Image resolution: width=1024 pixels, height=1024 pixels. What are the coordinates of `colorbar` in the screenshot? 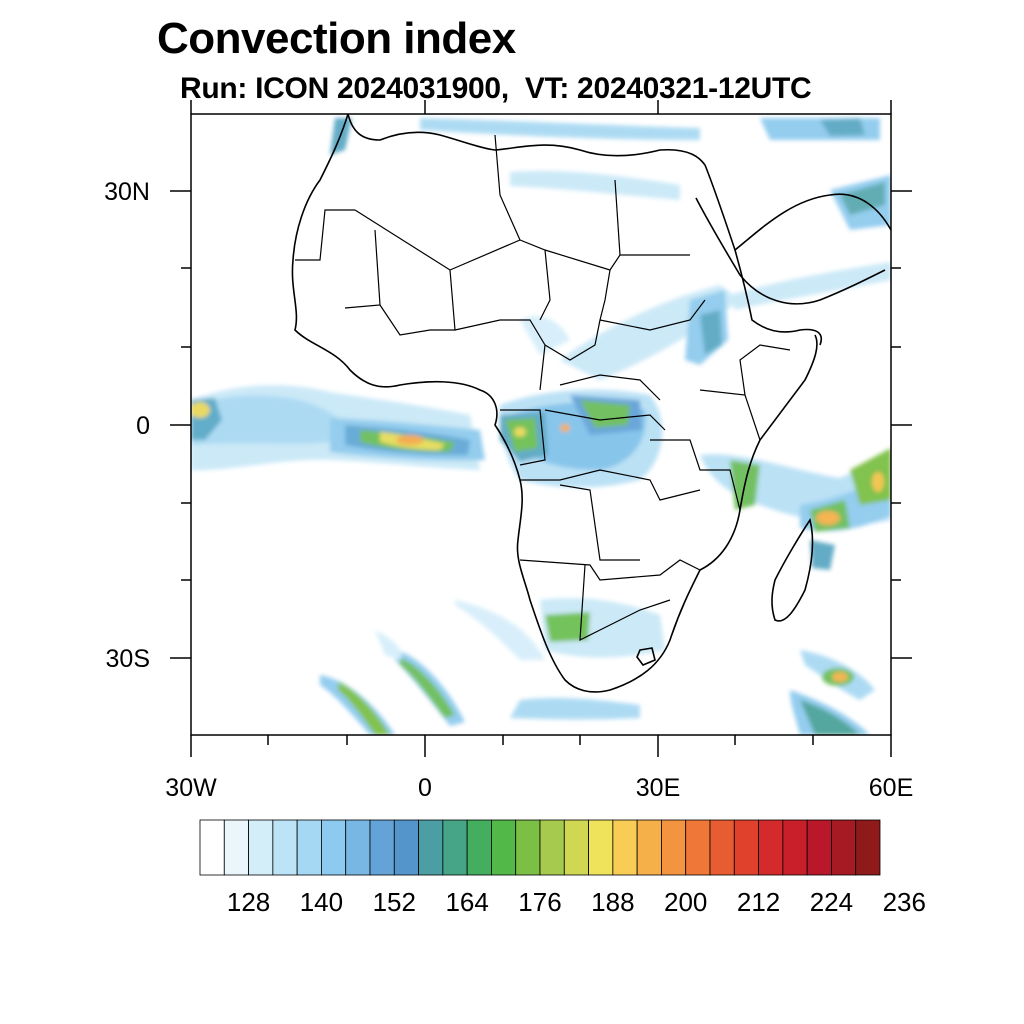 It's located at (540, 847).